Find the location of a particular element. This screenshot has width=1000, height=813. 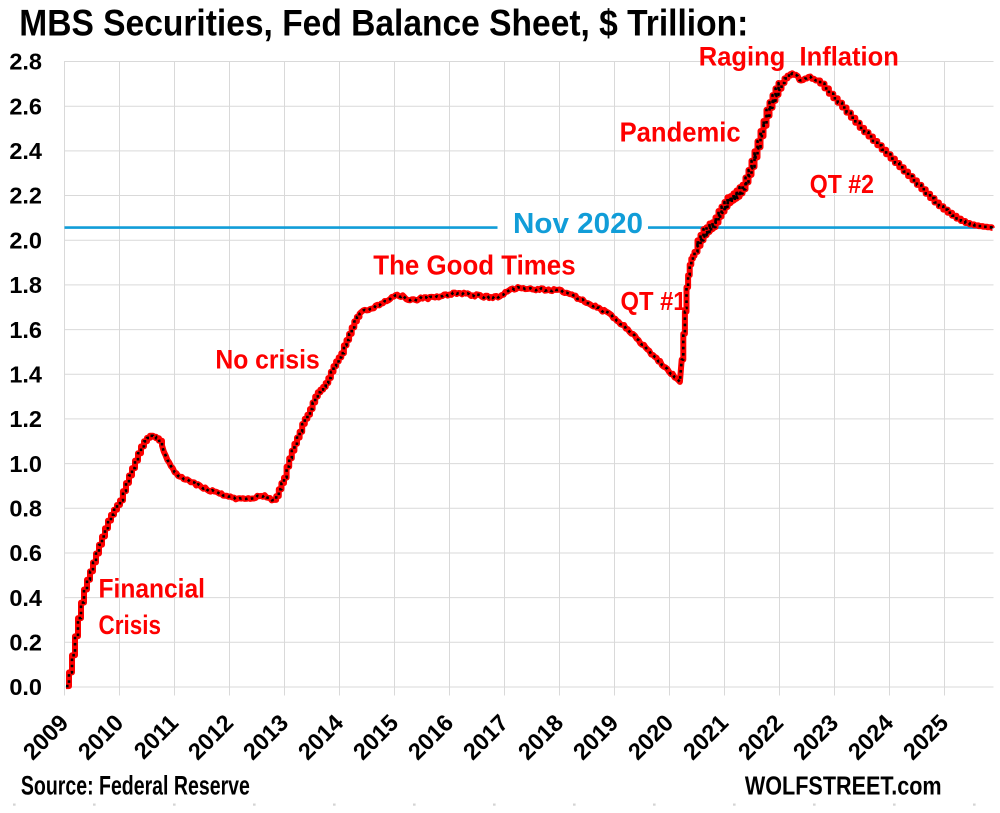

svg-text: WOLFSTREET.com is located at coordinates (843, 785).